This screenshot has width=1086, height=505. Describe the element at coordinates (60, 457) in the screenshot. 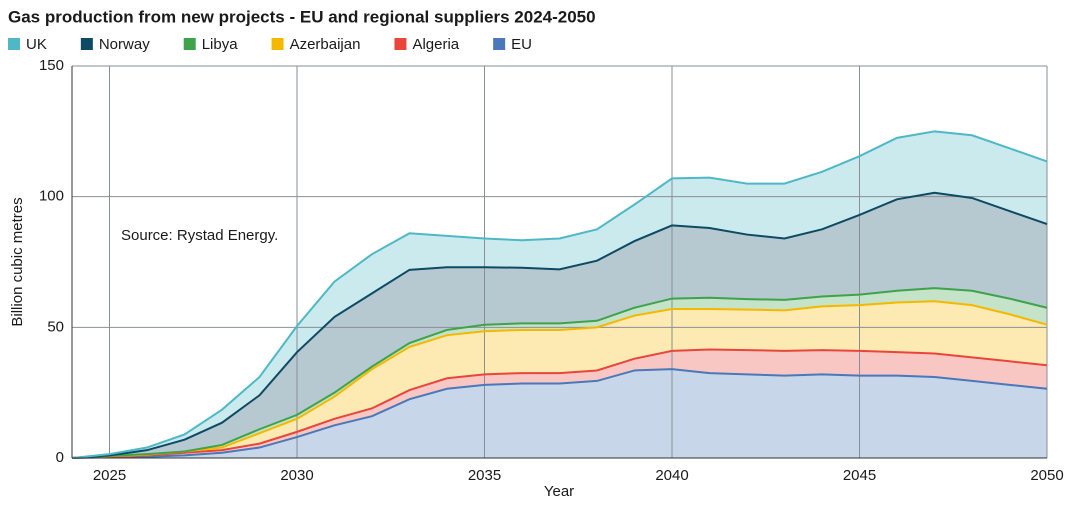

I see `y-tick-label: 0` at that location.